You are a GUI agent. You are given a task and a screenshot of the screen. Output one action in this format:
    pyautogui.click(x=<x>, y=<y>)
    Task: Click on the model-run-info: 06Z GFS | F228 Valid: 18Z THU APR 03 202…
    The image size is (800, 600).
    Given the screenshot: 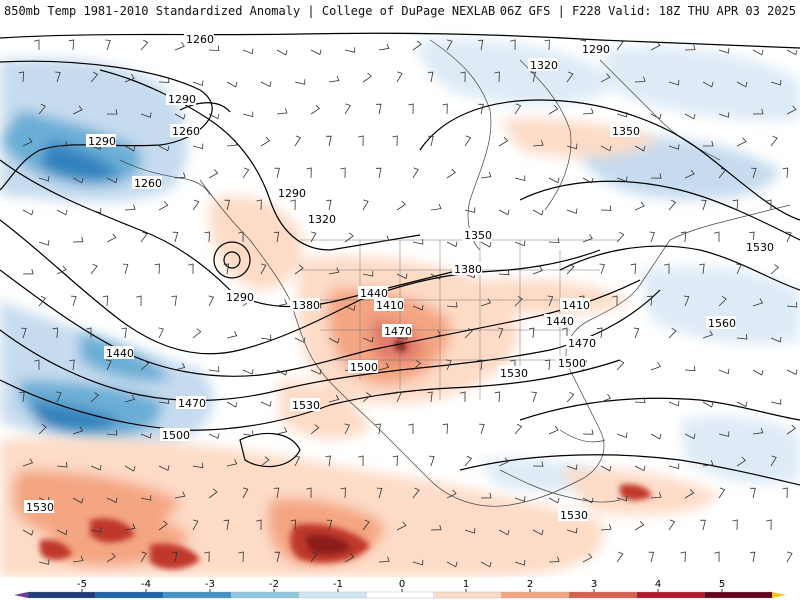 What is the action you would take?
    pyautogui.click(x=648, y=11)
    